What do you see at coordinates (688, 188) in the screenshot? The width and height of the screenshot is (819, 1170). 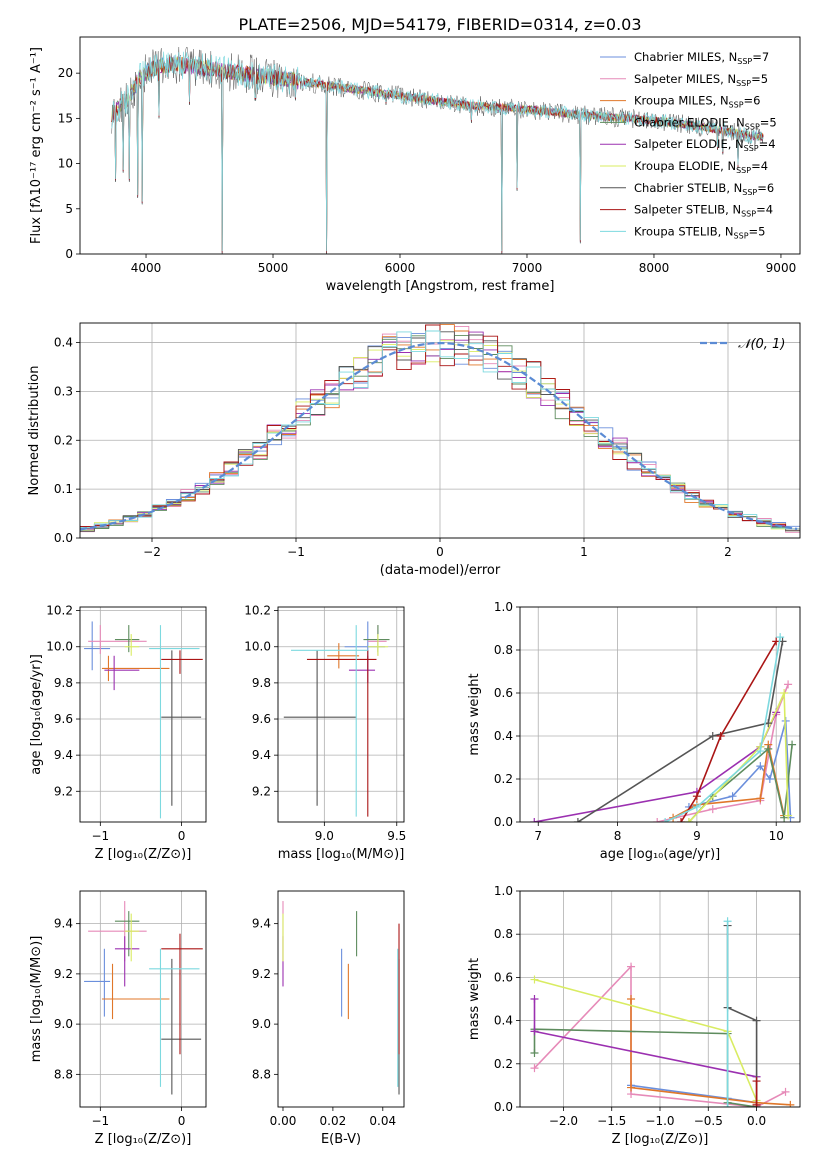 I see `legend-label: Chabrier STELIB, N` at bounding box center [688, 188].